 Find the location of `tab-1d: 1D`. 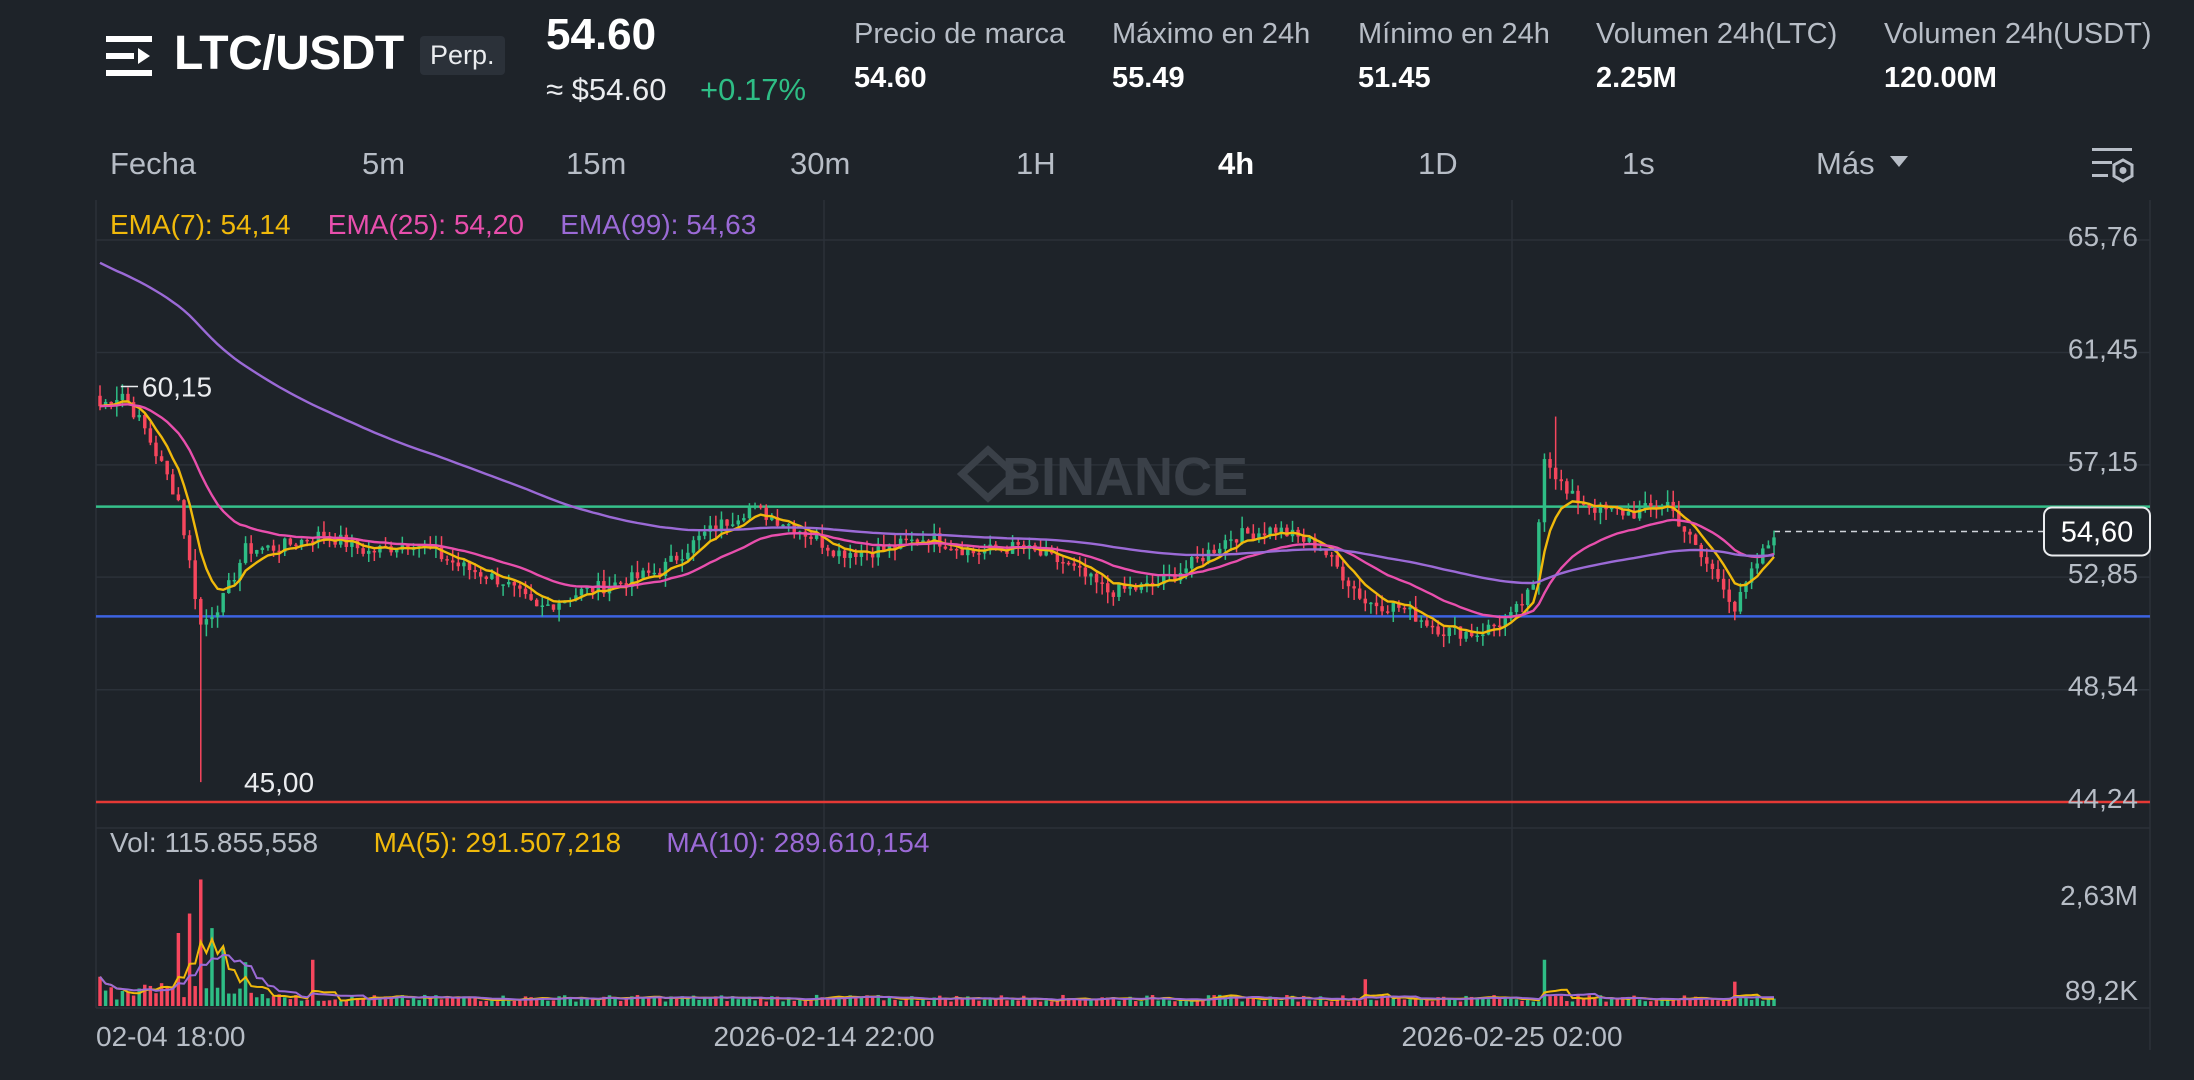

tab-1d: 1D is located at coordinates (1438, 163).